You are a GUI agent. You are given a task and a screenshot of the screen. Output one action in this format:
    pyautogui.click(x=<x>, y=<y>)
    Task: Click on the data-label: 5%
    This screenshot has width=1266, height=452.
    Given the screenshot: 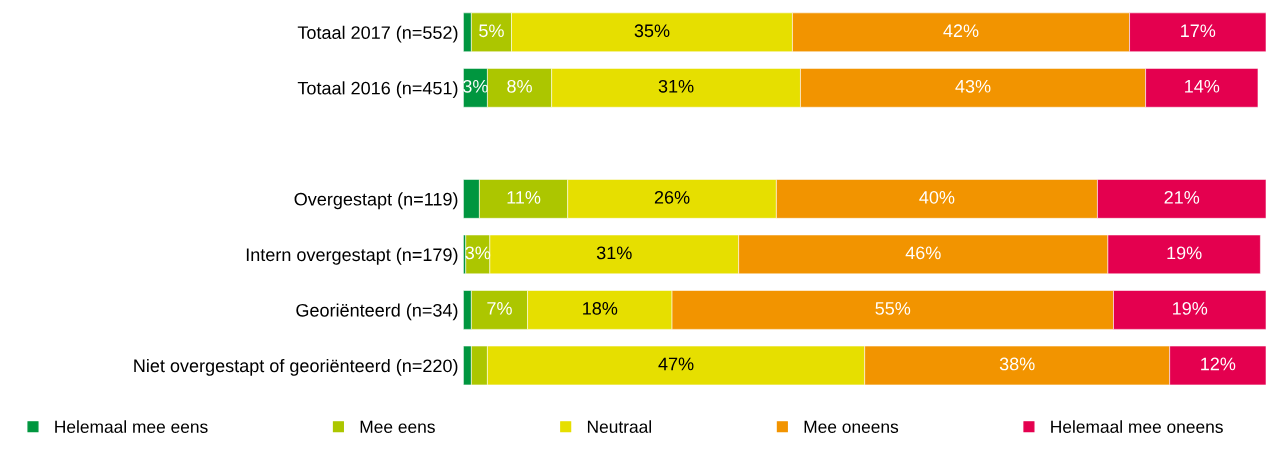 What is the action you would take?
    pyautogui.click(x=491, y=31)
    